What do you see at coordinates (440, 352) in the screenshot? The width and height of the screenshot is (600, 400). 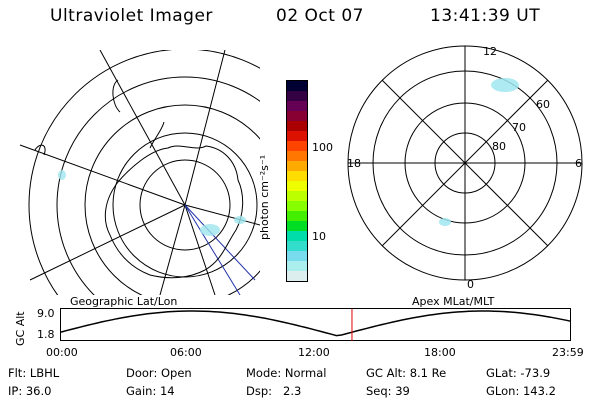 I see `timeline-xtick: 18:00` at bounding box center [440, 352].